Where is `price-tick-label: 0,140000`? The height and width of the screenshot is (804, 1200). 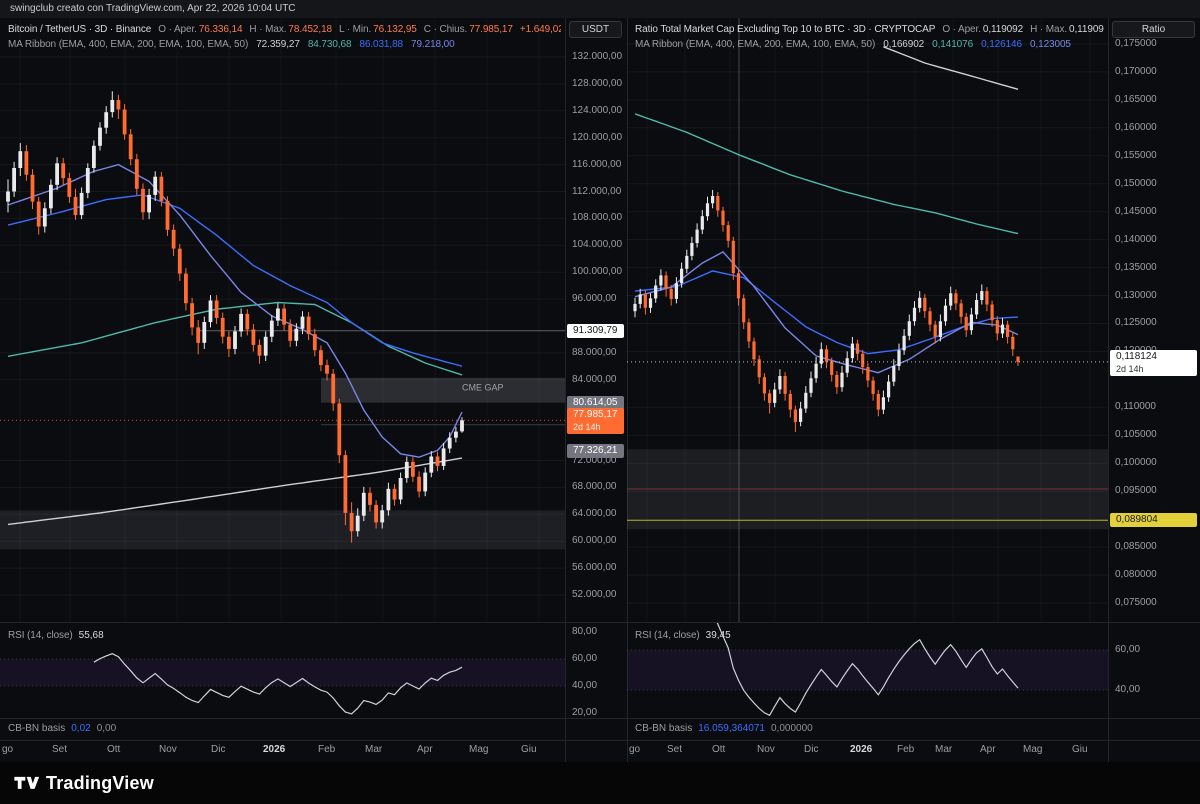
price-tick-label: 0,140000 is located at coordinates (1136, 239).